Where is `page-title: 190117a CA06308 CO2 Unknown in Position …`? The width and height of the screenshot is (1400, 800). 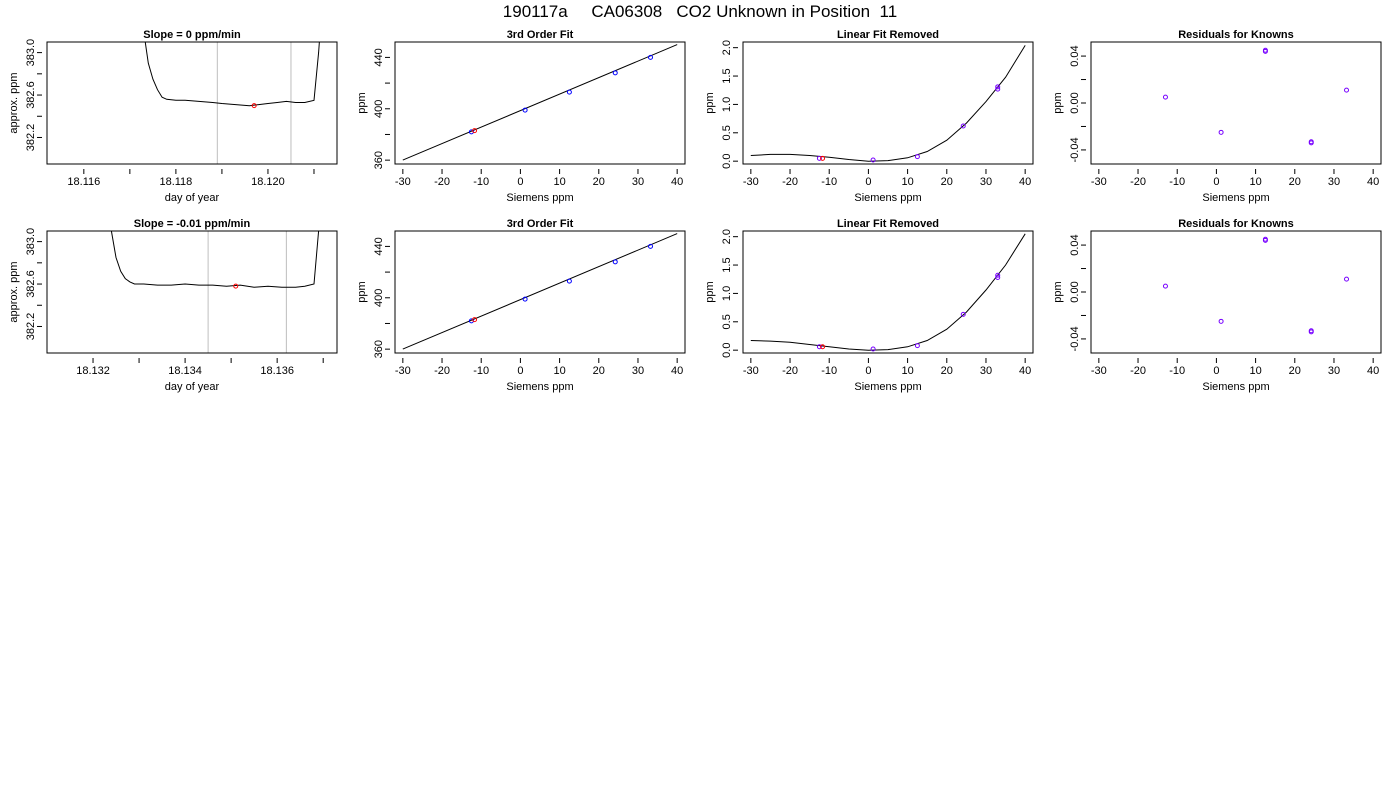 page-title: 190117a CA06308 CO2 Unknown in Position … is located at coordinates (700, 11).